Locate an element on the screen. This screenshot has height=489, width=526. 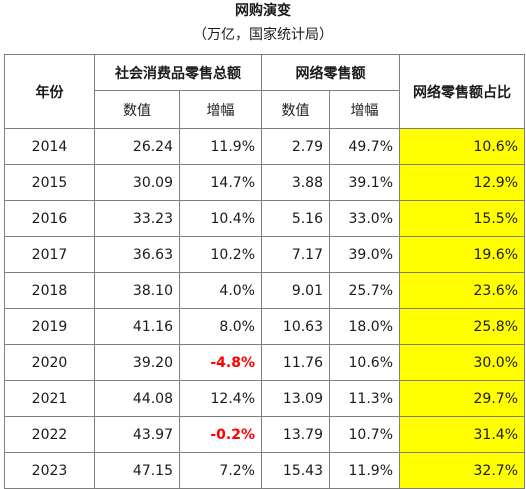
table-row: 2016 33.23 10.4% 5.16 33.0% 15.5% is located at coordinates (264, 218).